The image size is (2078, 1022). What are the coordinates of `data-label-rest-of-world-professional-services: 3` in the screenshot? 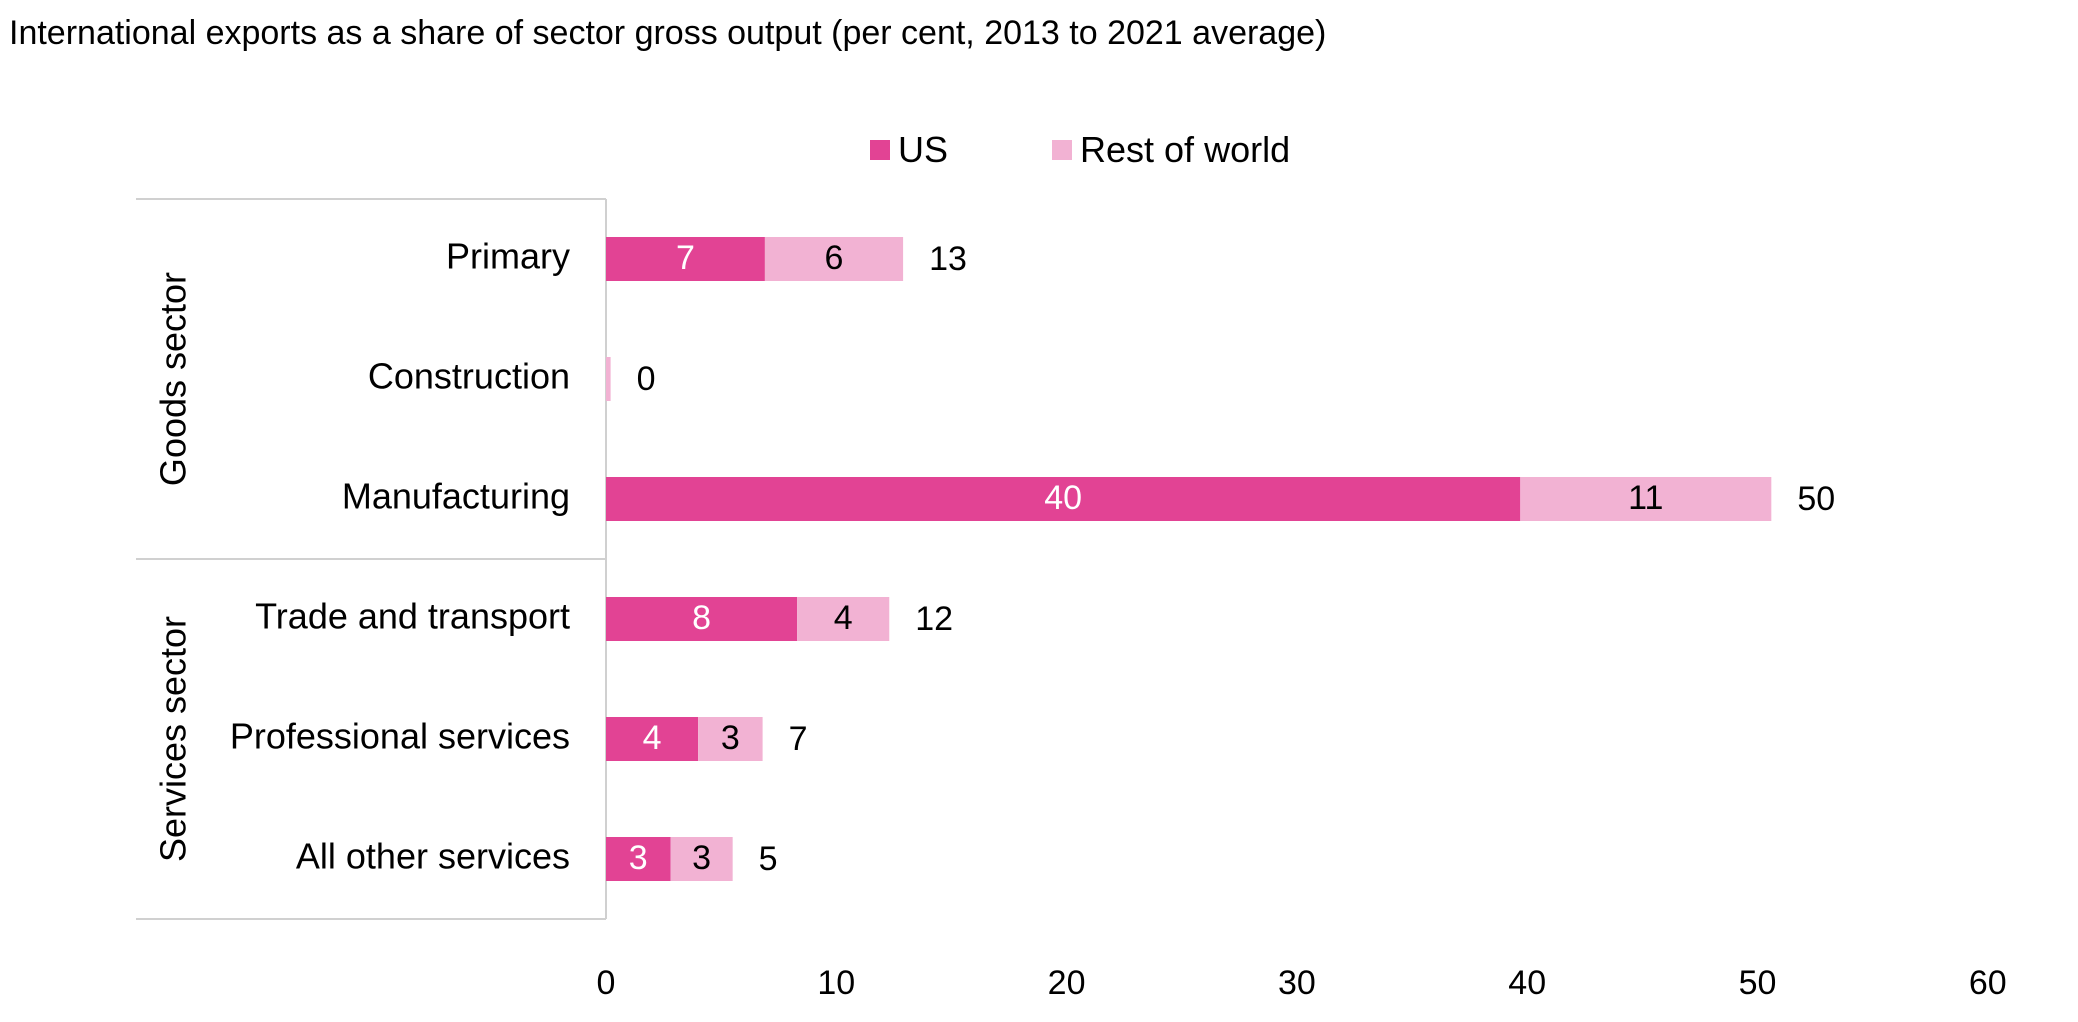 It's located at (730, 738).